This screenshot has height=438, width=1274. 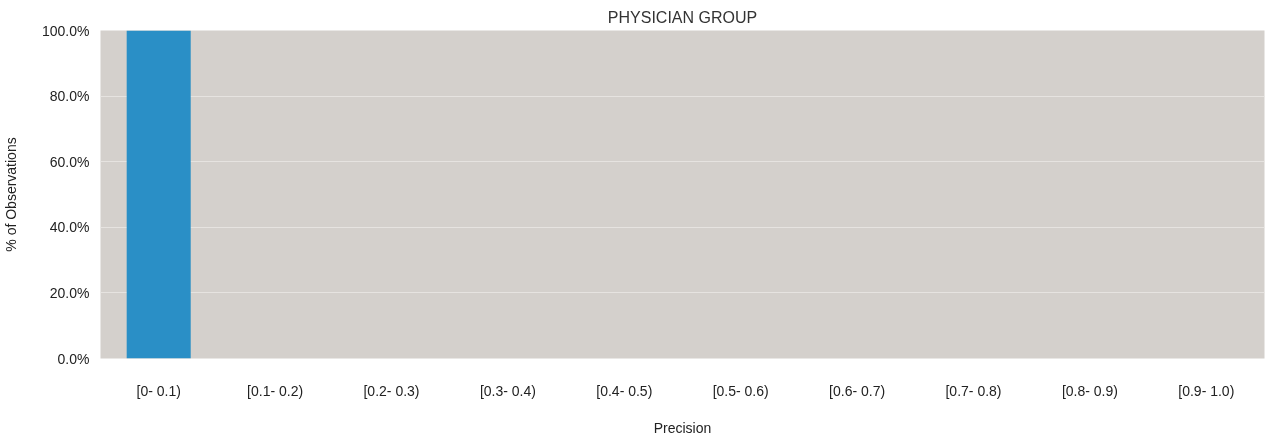 I want to click on chart-title: PHYSICIAN GROUP, so click(x=682, y=17).